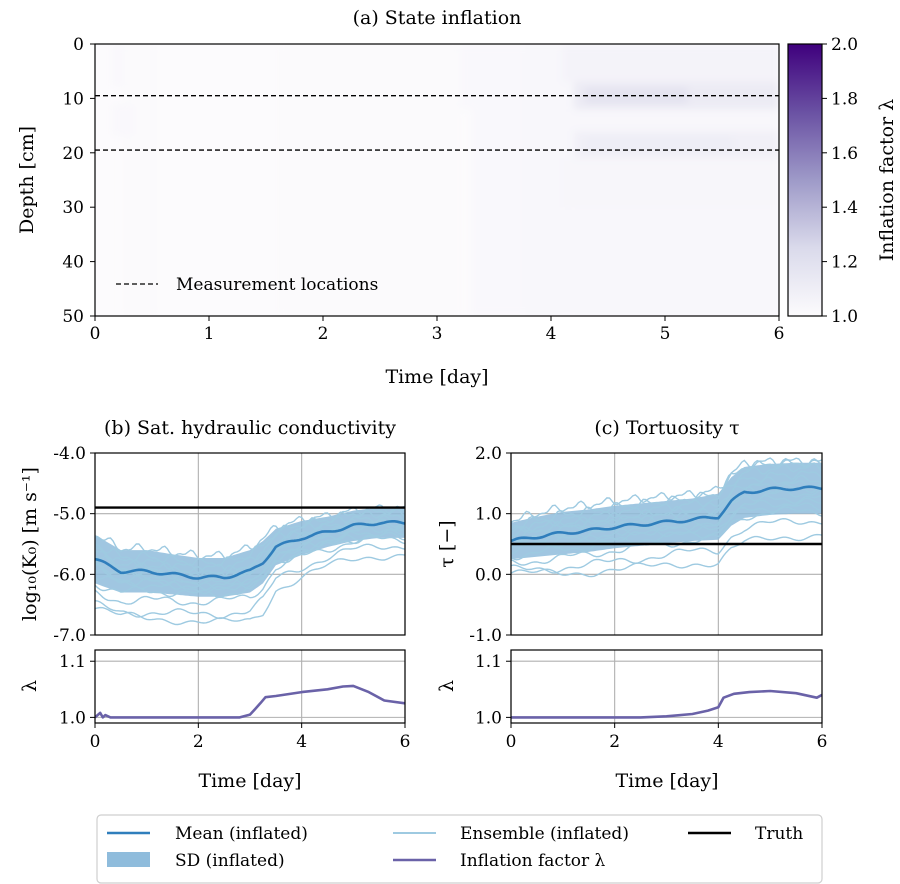  Describe the element at coordinates (241, 834) in the screenshot. I see `legend-mean-label: Mean (inflated)` at that location.